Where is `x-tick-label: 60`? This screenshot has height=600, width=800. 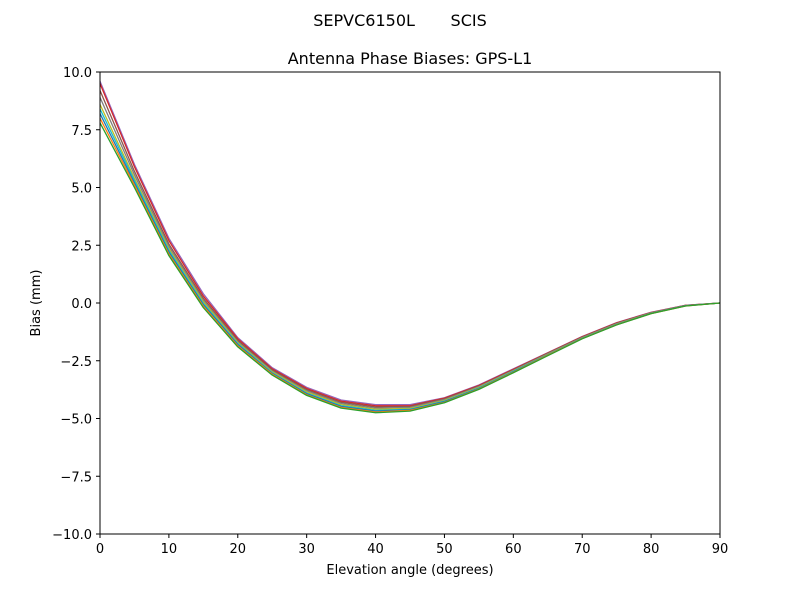
x-tick-label: 60 is located at coordinates (513, 549).